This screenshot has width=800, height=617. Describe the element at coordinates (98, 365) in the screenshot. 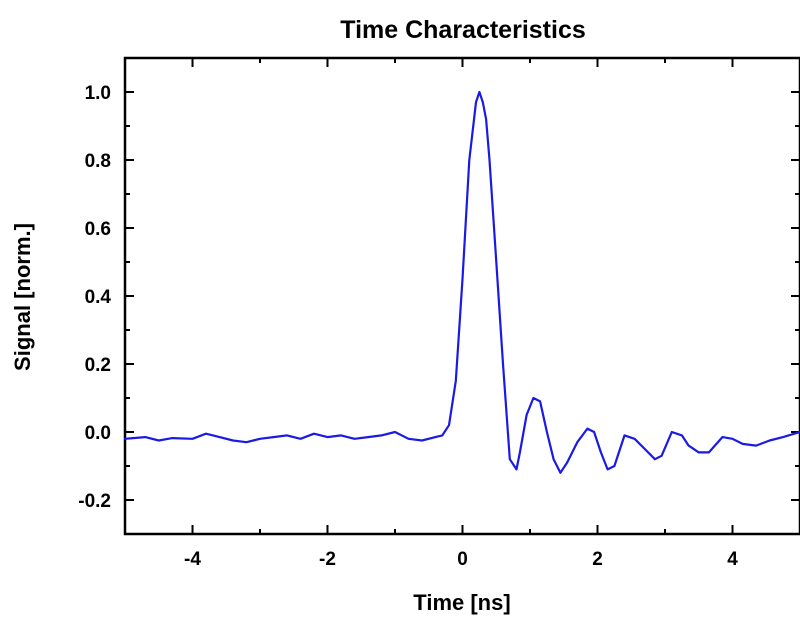

I see `y-tick-label: 0.2` at that location.